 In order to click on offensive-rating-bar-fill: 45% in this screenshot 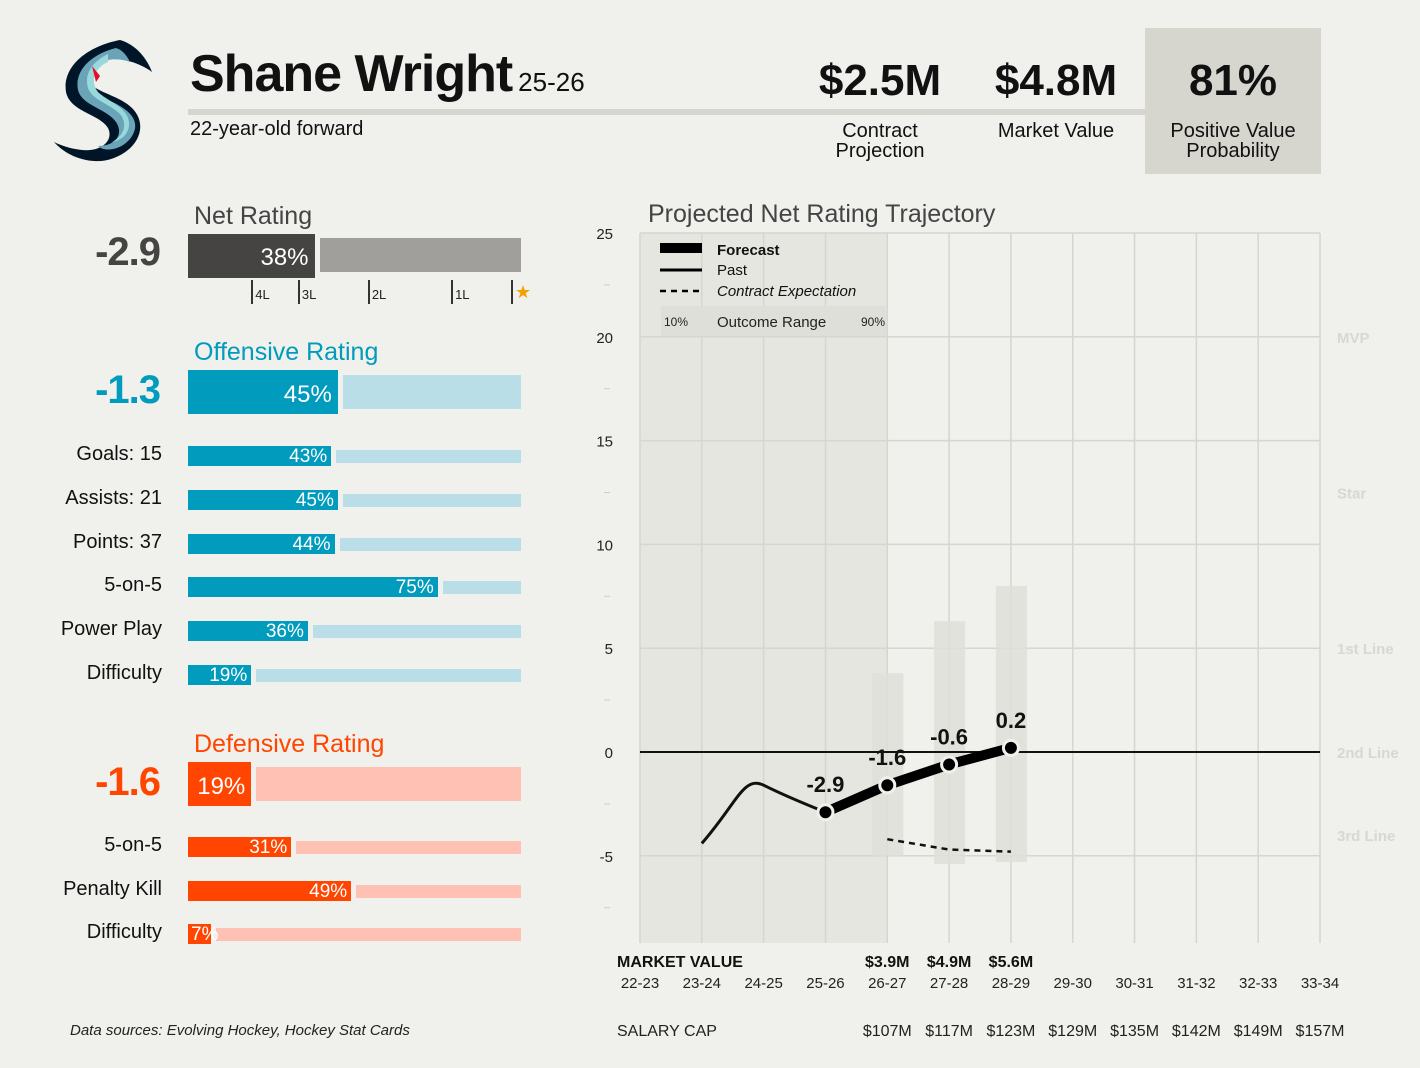, I will do `click(263, 392)`.